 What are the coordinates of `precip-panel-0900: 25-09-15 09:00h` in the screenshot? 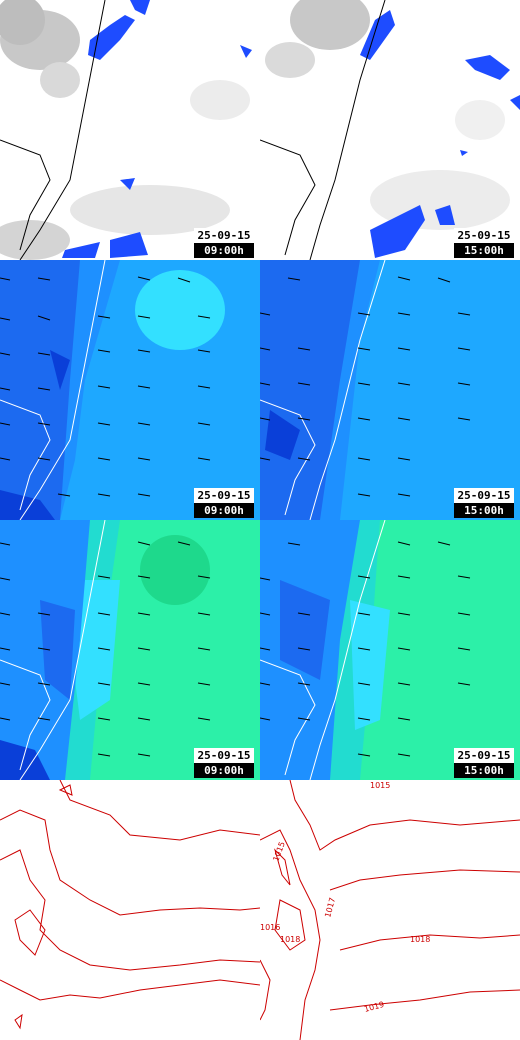 It's located at (130, 130).